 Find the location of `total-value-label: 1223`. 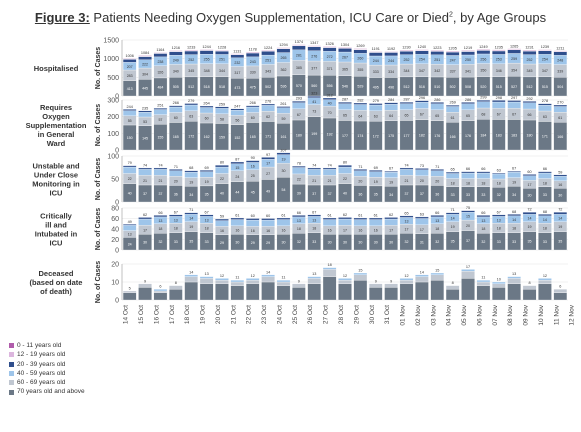

total-value-label: 1223 is located at coordinates (437, 48).